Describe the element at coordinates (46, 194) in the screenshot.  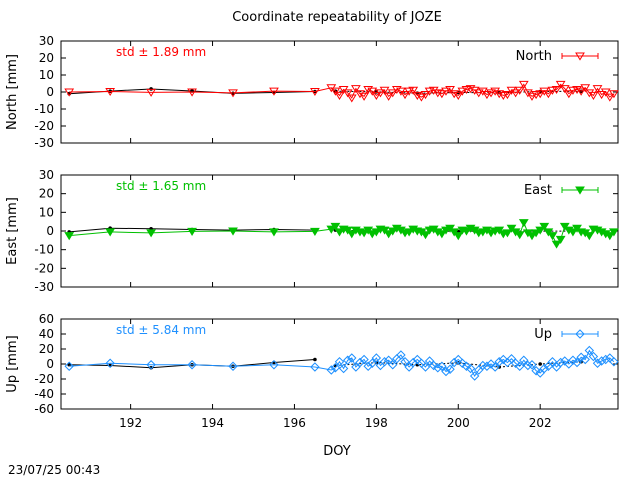
I see `y-tick-label: 20` at that location.